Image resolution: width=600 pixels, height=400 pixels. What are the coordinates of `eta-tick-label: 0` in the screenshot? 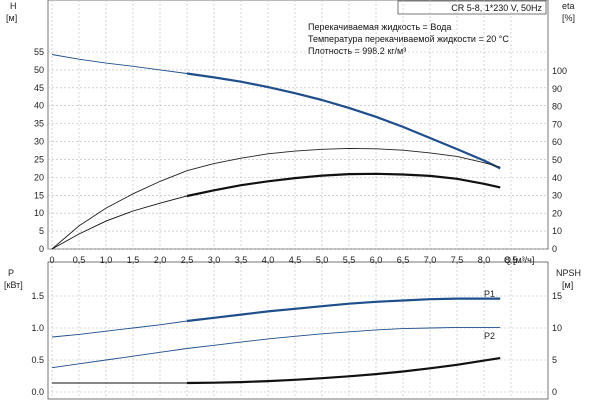 It's located at (554, 249).